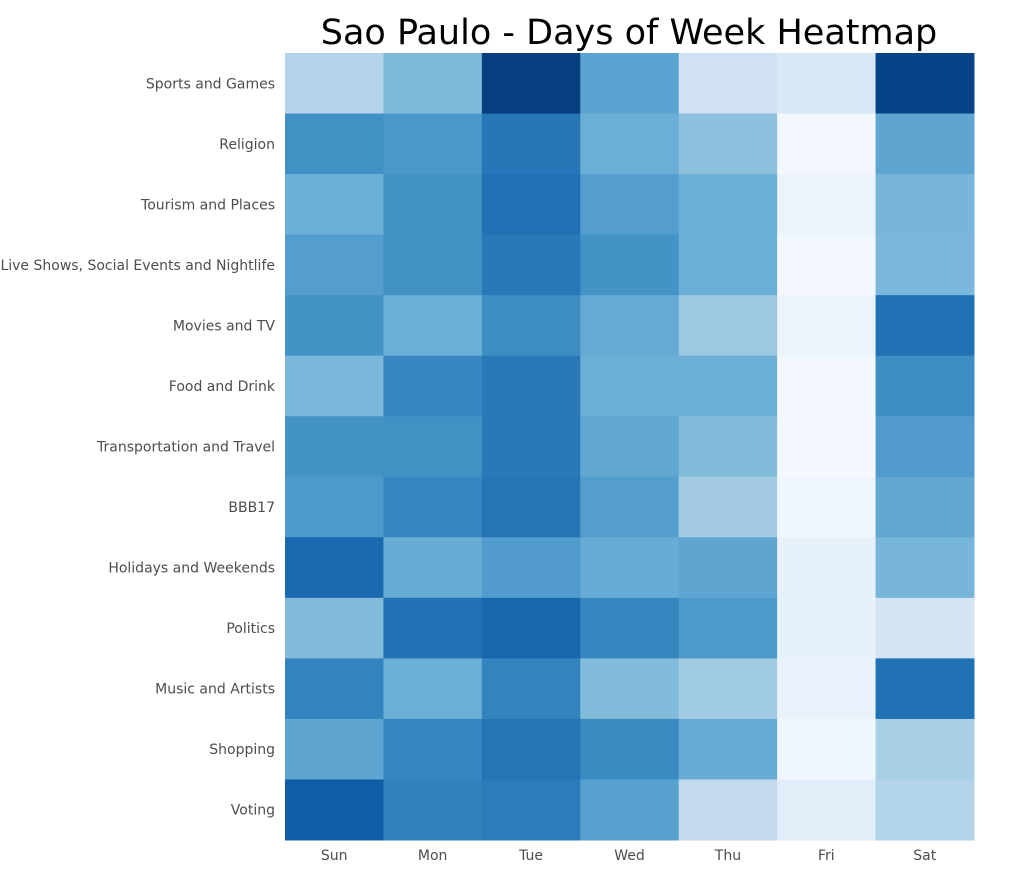 This screenshot has width=1023, height=879. Describe the element at coordinates (630, 628) in the screenshot. I see `heatmap-cell-politics-wed` at that location.